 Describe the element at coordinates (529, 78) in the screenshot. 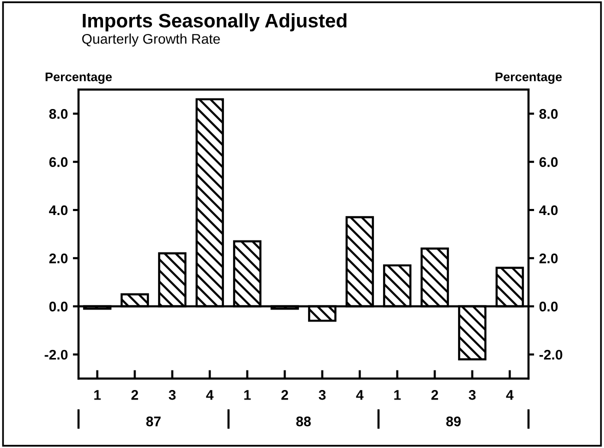

I see `y2-axis-title: Percentage` at that location.